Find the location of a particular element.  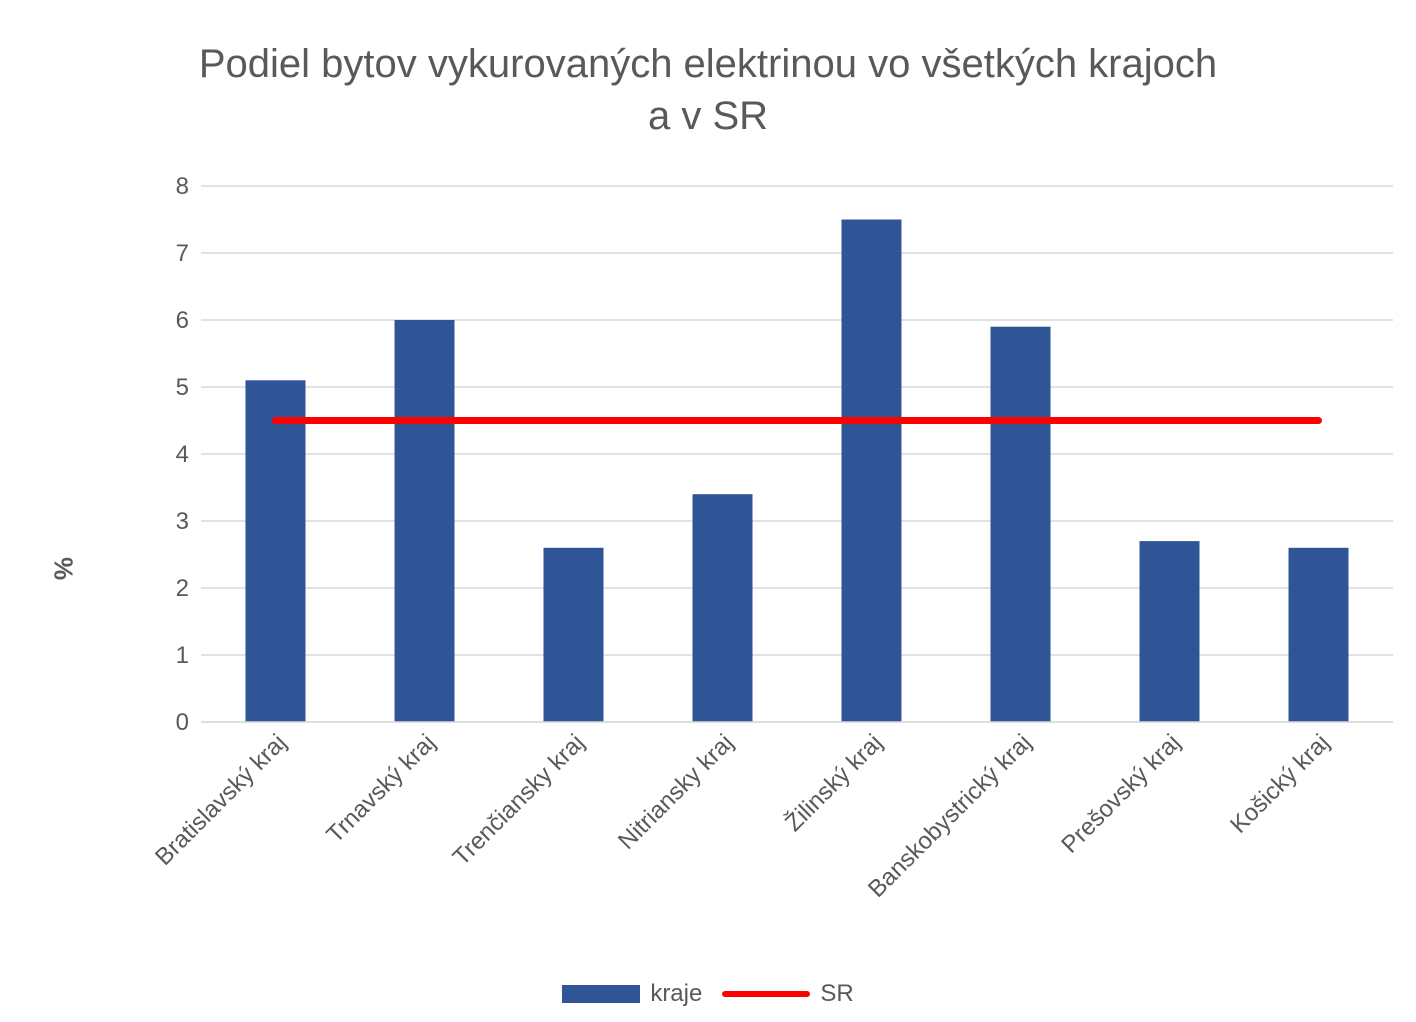

legend: kraje SR is located at coordinates (708, 994).